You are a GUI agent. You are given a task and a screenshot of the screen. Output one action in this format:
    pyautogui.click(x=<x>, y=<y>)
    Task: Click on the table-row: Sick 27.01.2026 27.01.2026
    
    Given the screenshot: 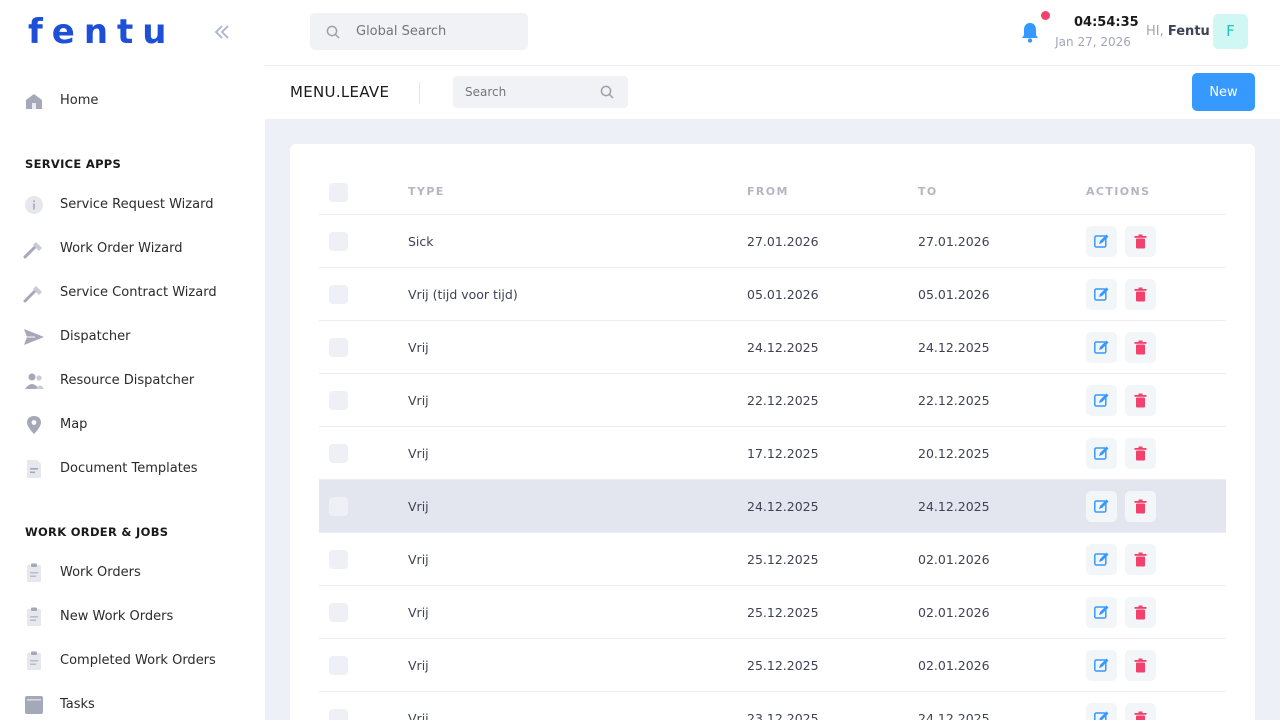 What is the action you would take?
    pyautogui.click(x=772, y=241)
    